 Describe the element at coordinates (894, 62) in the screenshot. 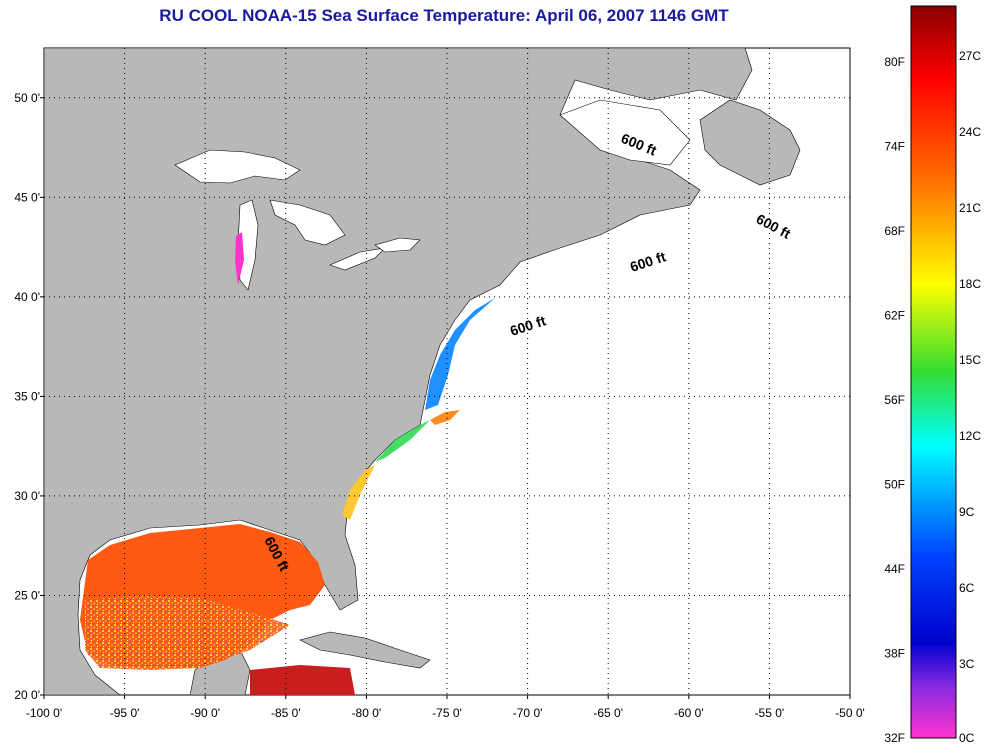

I see `colorbar-f-label: 80F` at that location.